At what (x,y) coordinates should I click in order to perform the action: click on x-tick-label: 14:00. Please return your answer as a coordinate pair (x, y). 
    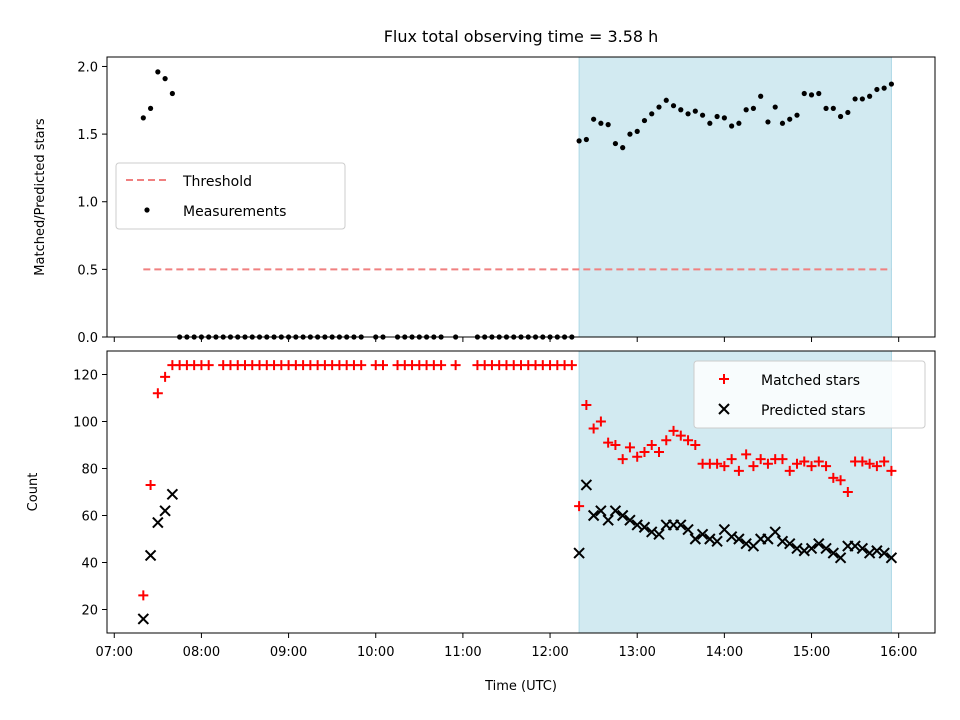
    Looking at the image, I should click on (724, 652).